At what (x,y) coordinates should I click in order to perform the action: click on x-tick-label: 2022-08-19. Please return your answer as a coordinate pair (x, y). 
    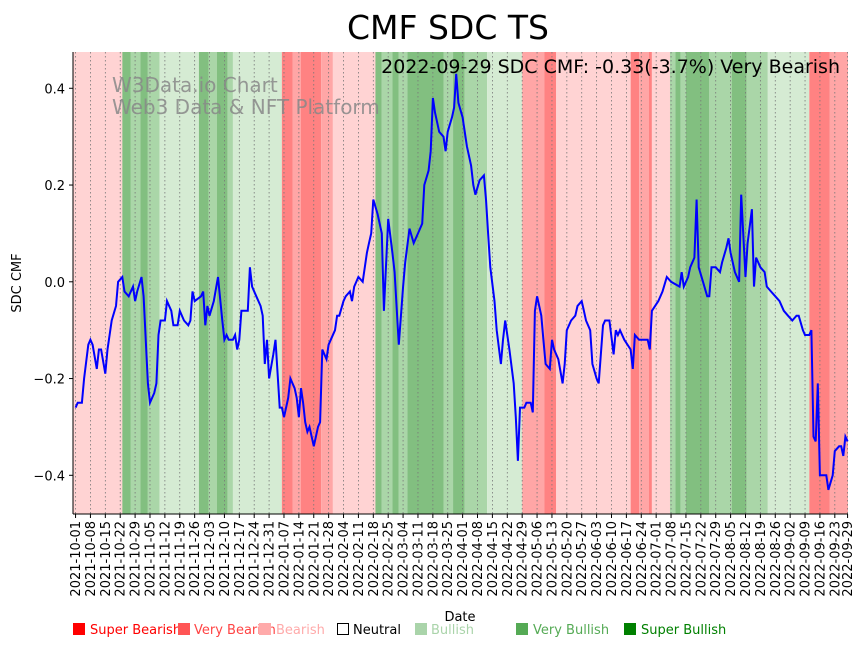
    Looking at the image, I should click on (761, 559).